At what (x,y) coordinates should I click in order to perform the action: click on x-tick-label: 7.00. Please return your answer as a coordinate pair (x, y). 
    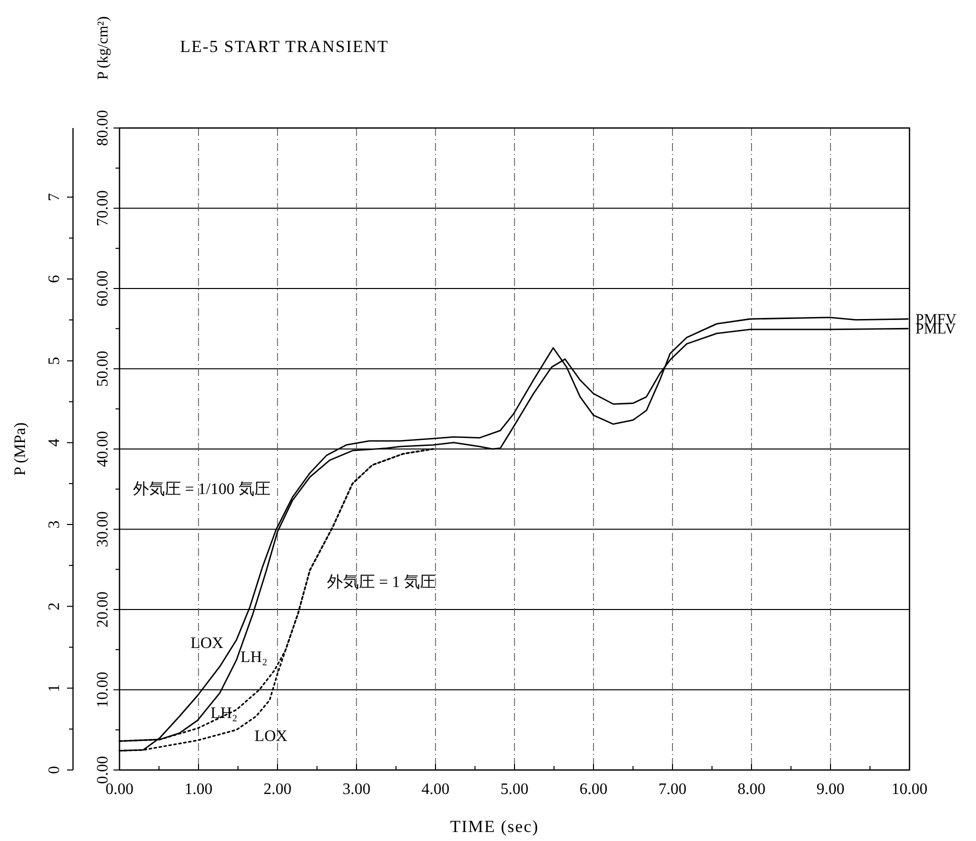
    Looking at the image, I should click on (672, 789).